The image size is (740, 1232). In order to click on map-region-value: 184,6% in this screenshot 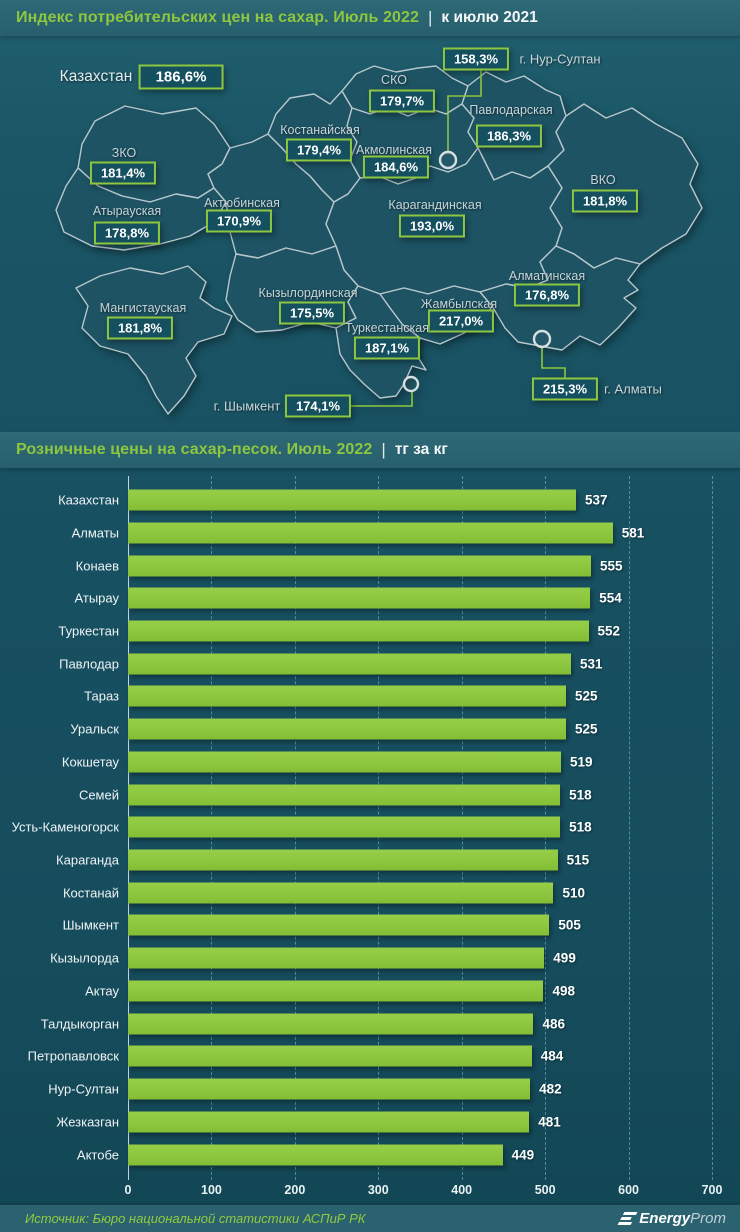, I will do `click(396, 167)`.